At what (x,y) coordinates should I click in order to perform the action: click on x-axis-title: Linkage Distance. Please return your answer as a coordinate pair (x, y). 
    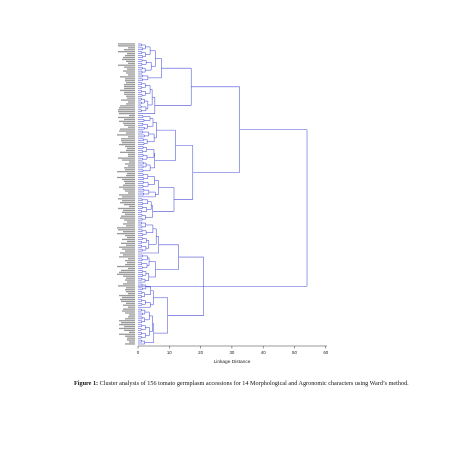
    Looking at the image, I should click on (232, 362).